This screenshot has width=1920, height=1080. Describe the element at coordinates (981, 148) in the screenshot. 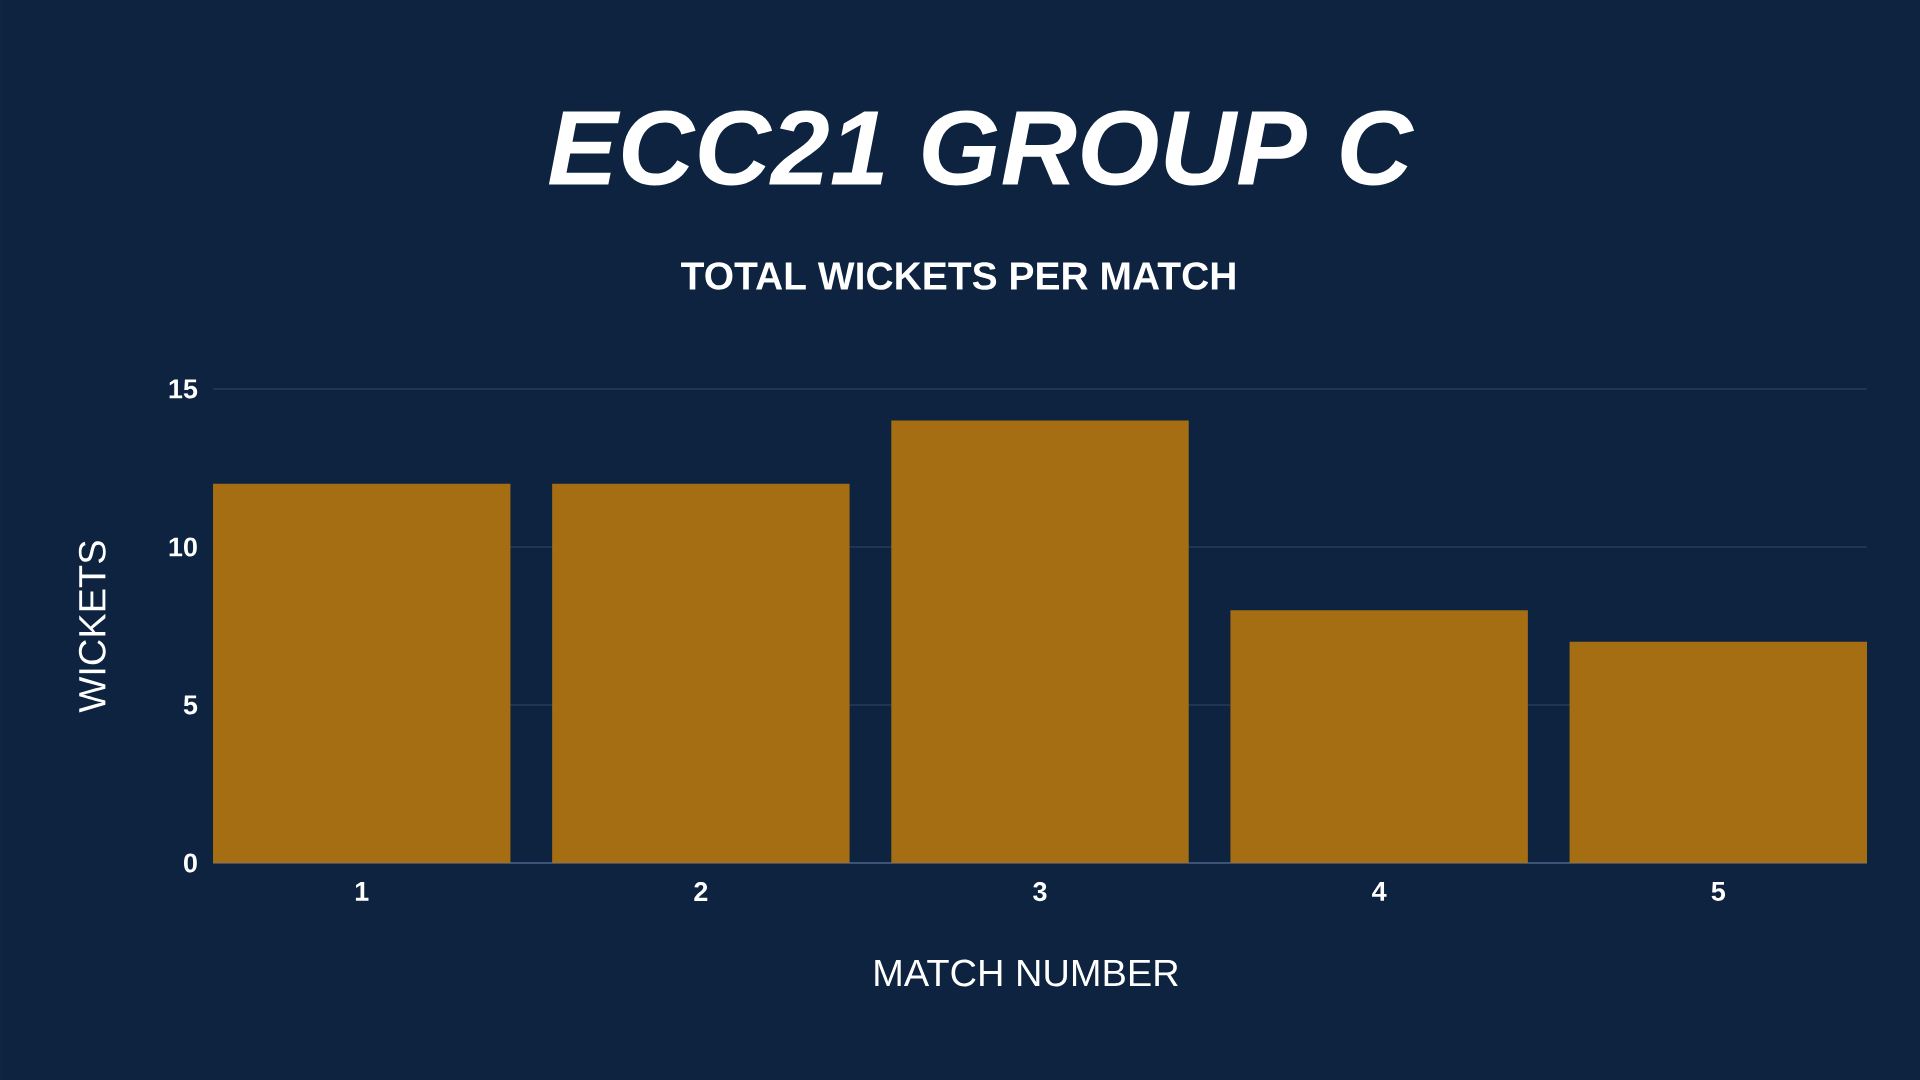

I see `chart-title: ECC21 GROUP C` at that location.